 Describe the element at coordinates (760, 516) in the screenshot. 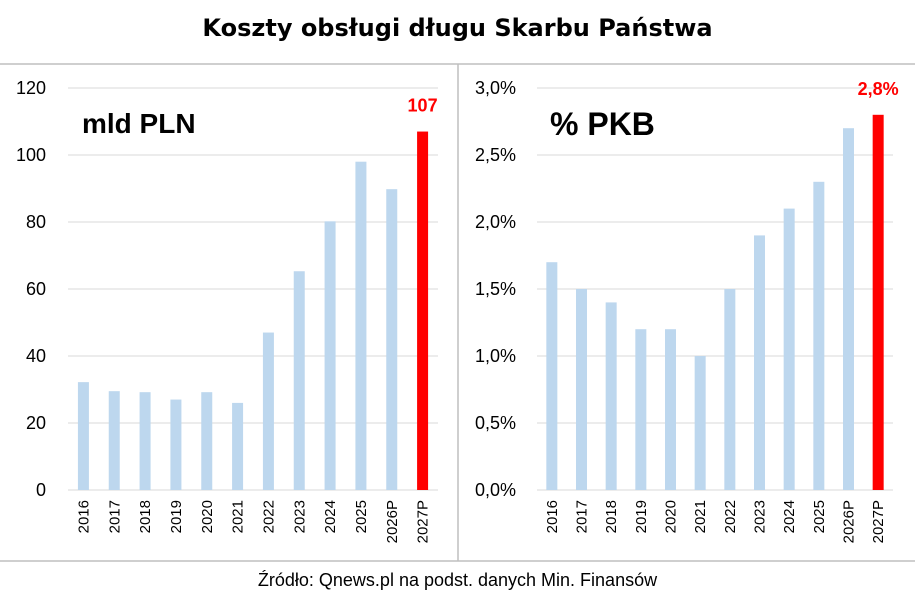

I see `chart2-x-tick-label: 2023` at that location.